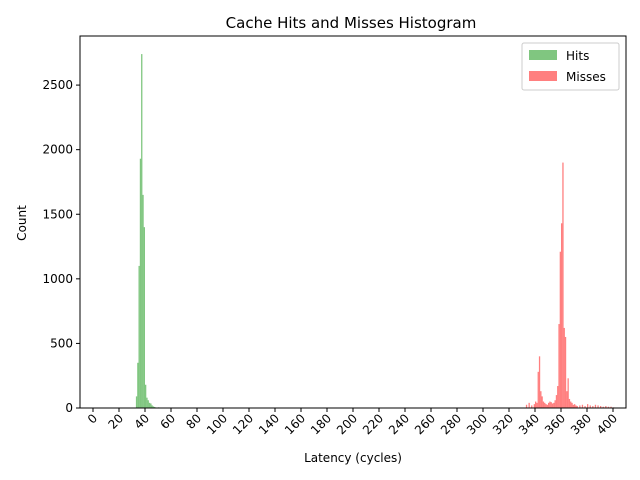 The height and width of the screenshot is (480, 640). What do you see at coordinates (451, 424) in the screenshot?
I see `x-tick-label: 280` at bounding box center [451, 424].